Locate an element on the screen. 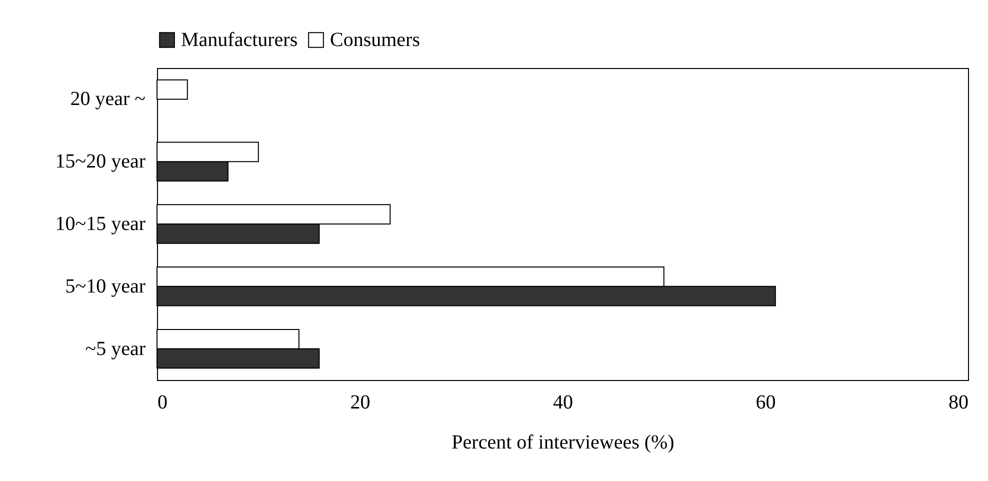 This screenshot has width=988, height=481. y-tick-label: 15~20 year is located at coordinates (100, 161).